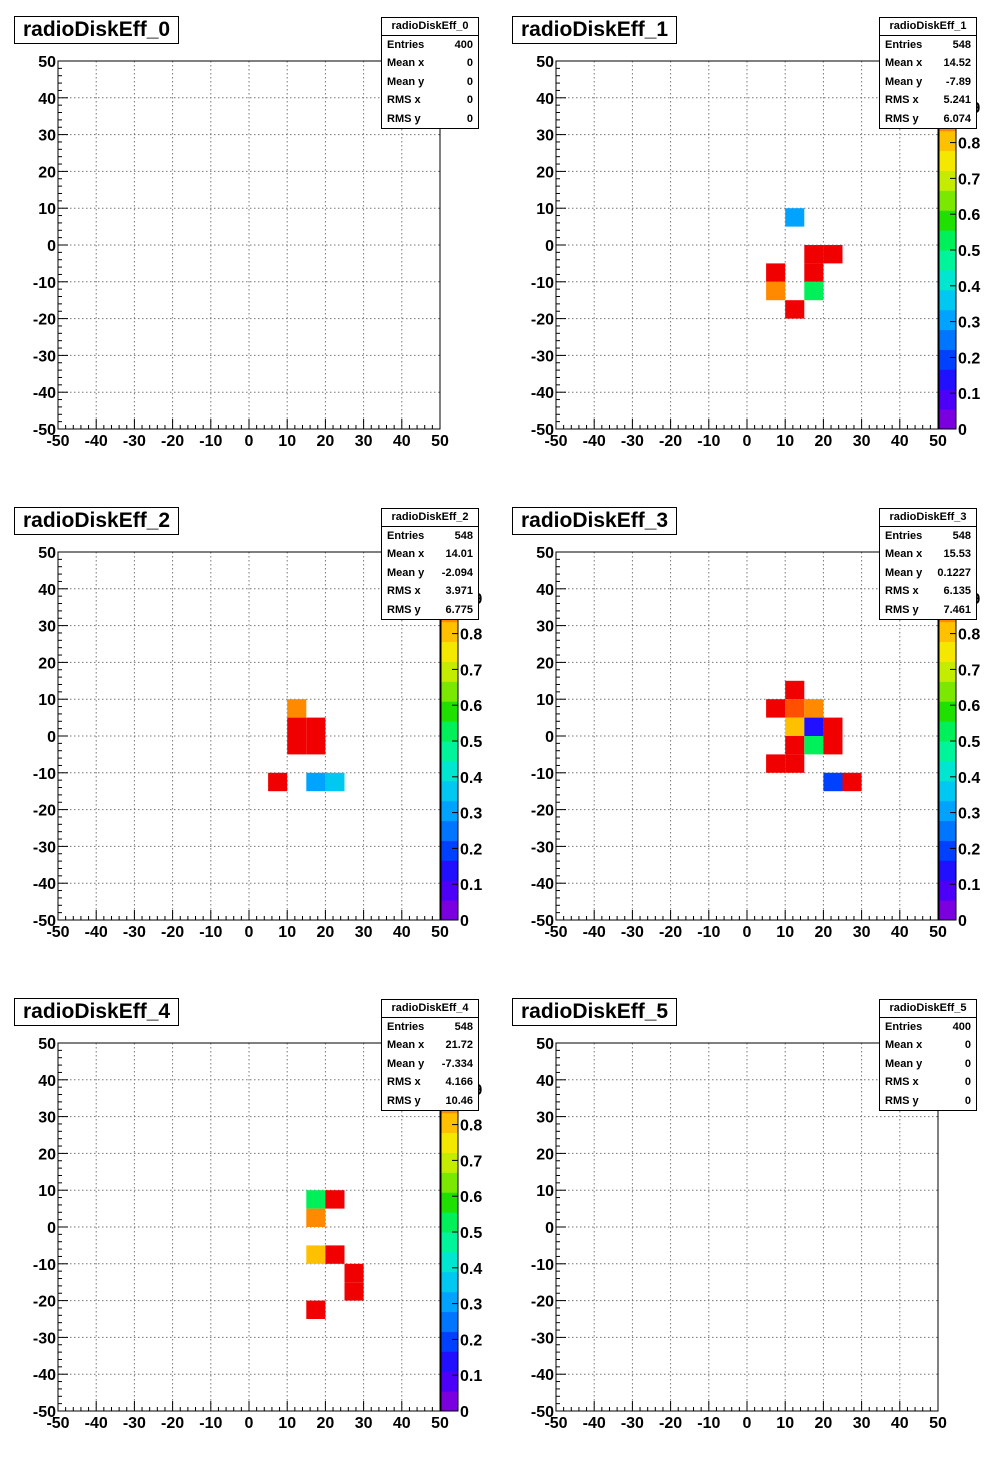 This screenshot has width=996, height=1473. Describe the element at coordinates (595, 521) in the screenshot. I see `panel-title: radioDiskEff_3` at that location.